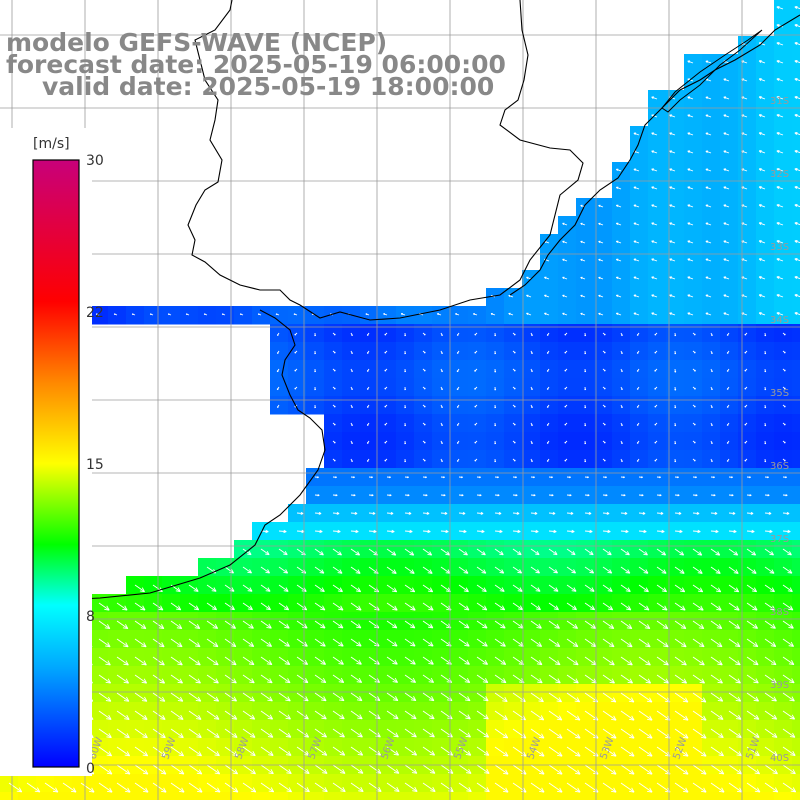  What do you see at coordinates (779, 685) in the screenshot?
I see `lat-label: 39S` at bounding box center [779, 685].